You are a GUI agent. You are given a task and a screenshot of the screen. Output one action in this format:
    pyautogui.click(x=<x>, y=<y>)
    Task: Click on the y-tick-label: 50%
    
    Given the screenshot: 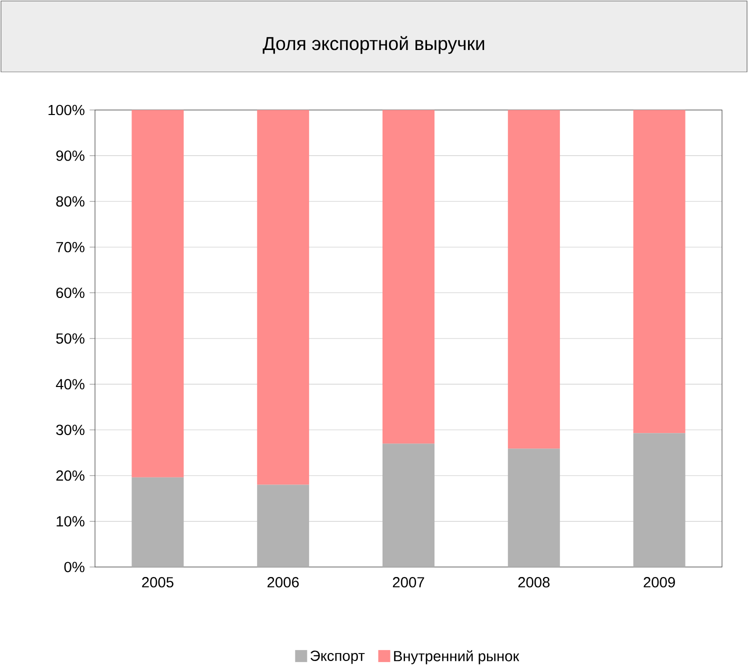 What is the action you would take?
    pyautogui.click(x=70, y=338)
    